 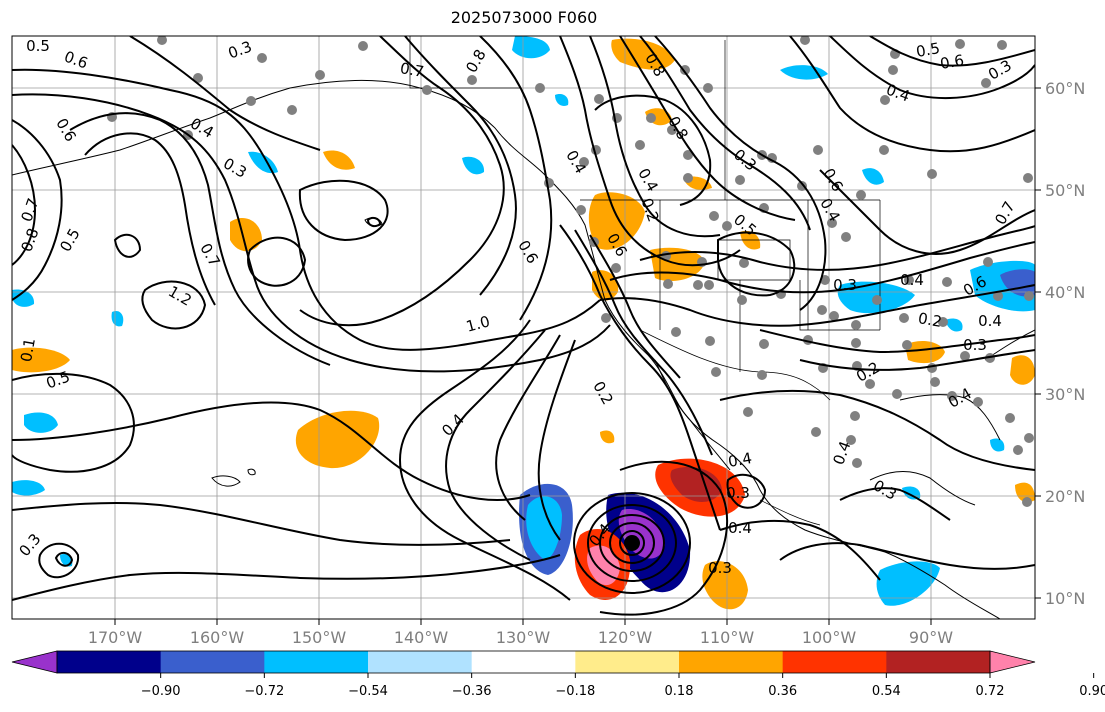 I want to click on colorbar-extend-high, so click(x=1012, y=662).